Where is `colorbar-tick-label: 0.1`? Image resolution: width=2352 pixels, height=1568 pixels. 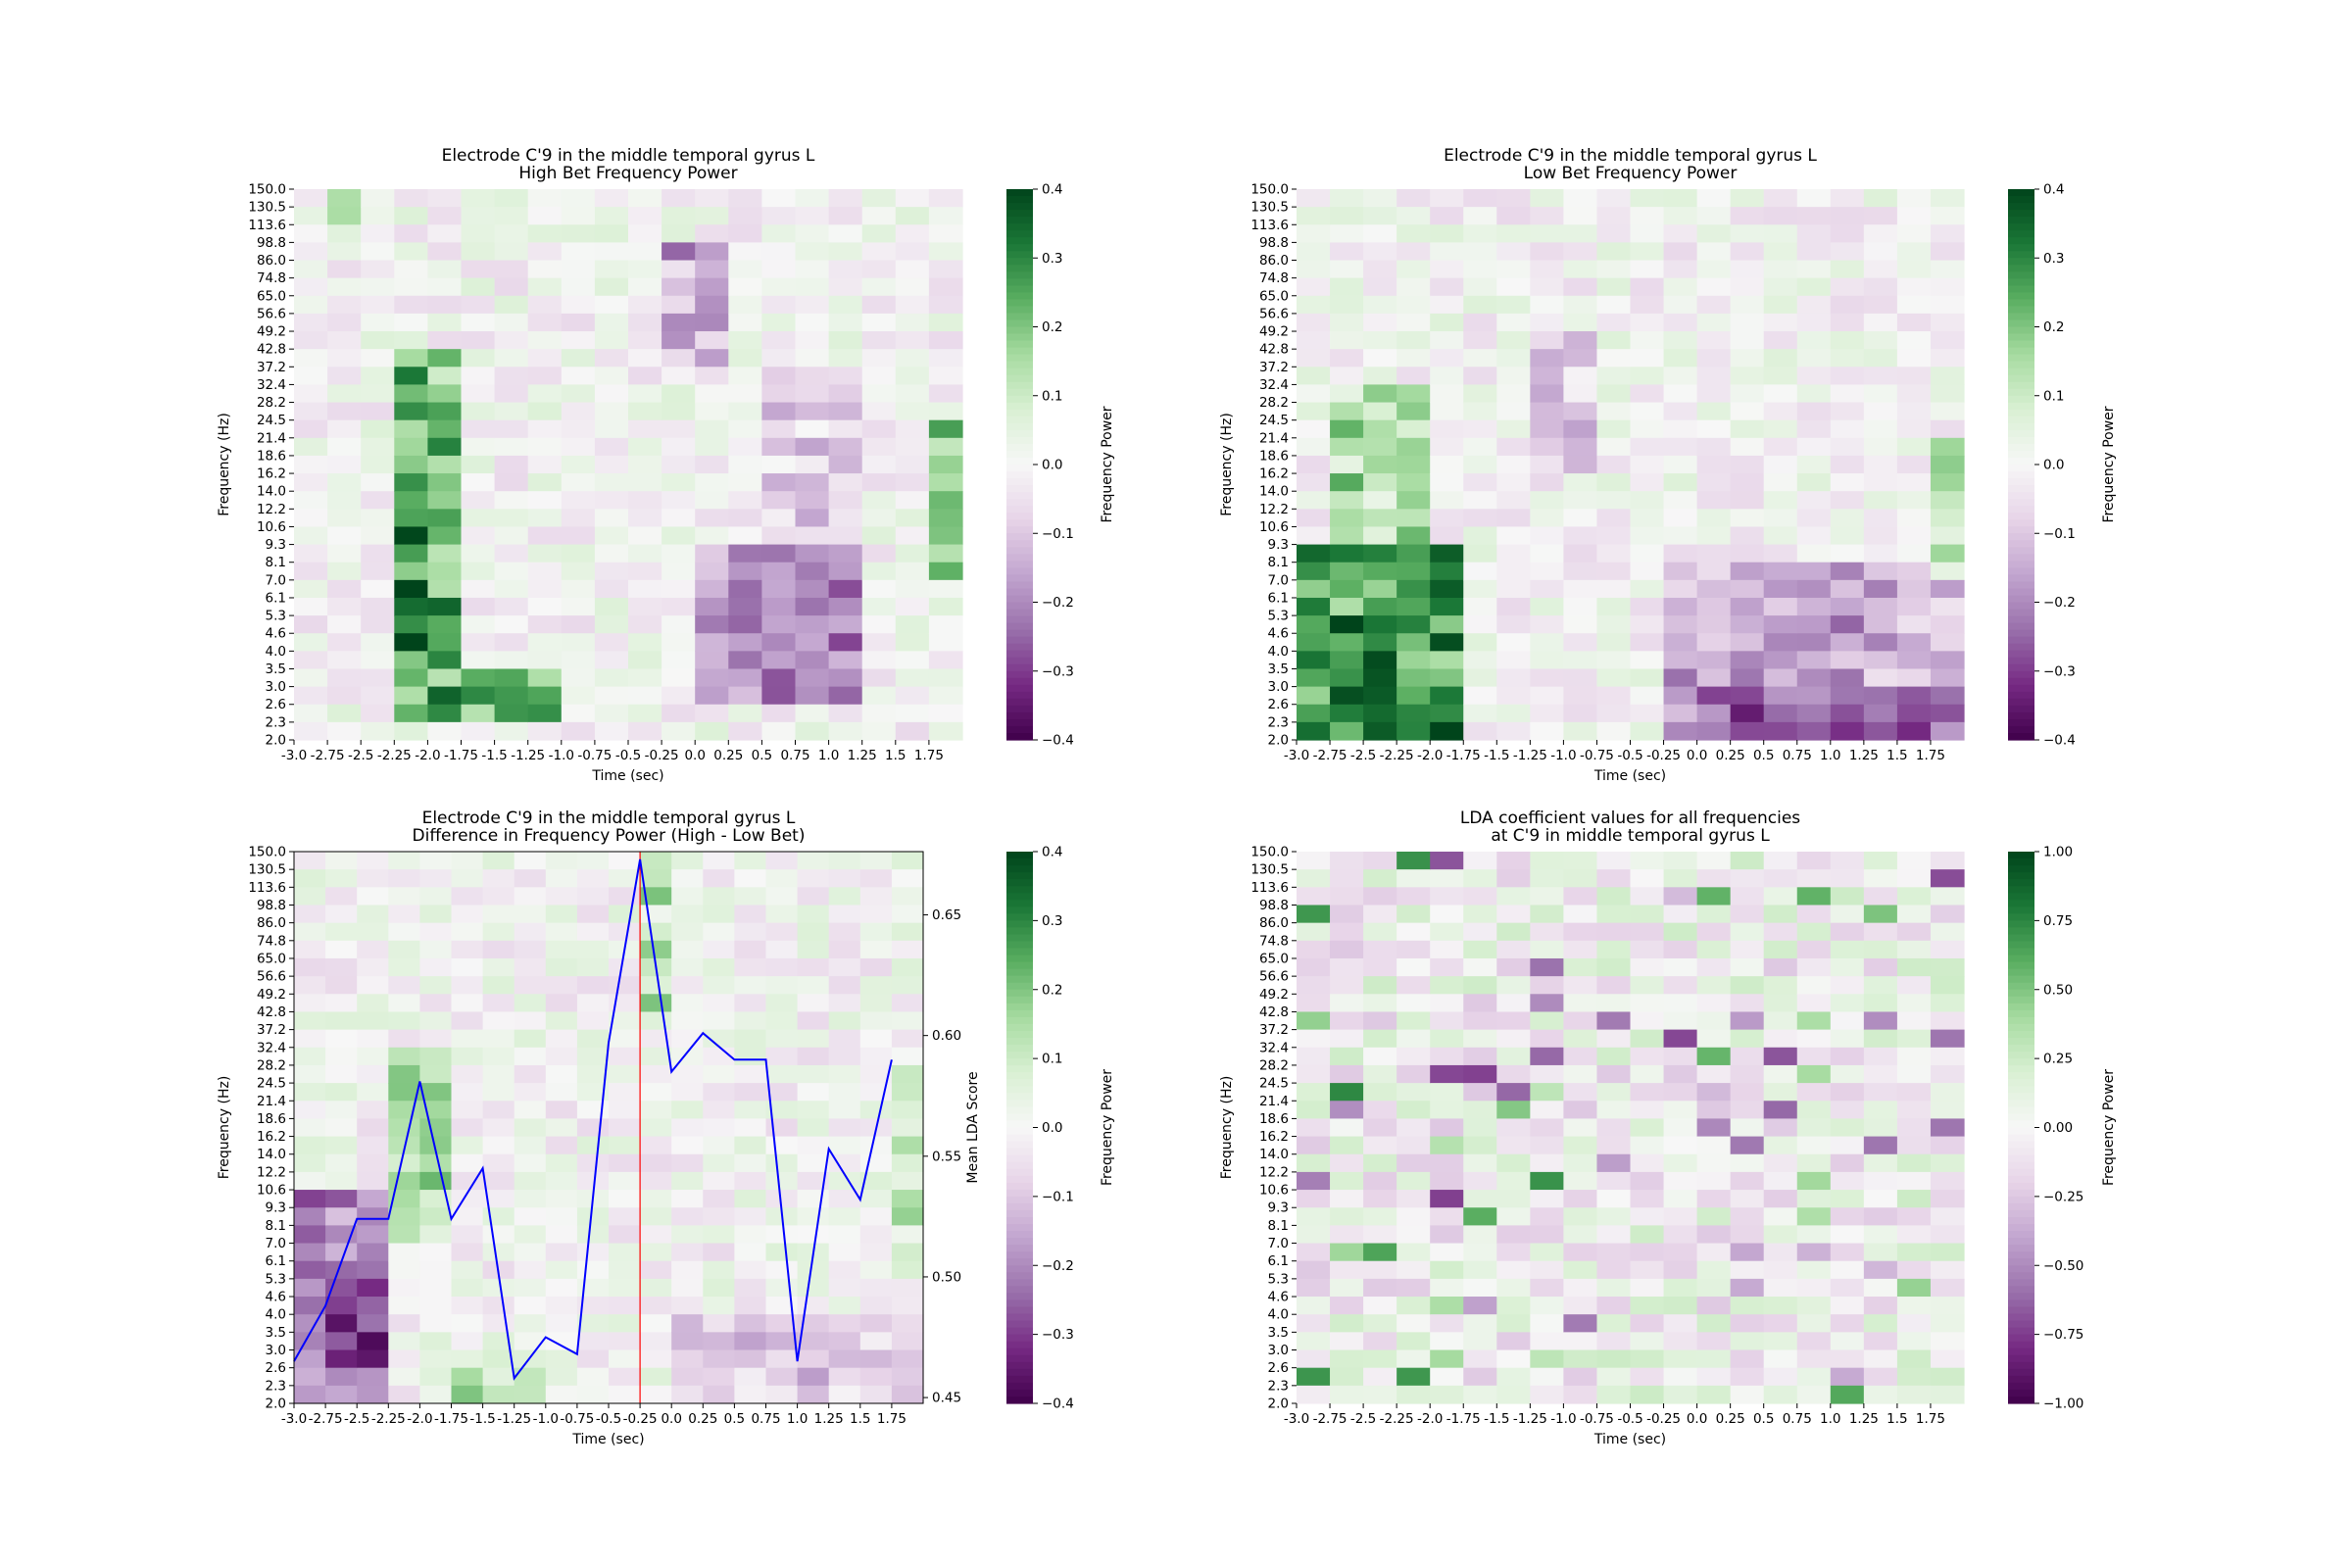
colorbar-tick-label: 0.1 is located at coordinates (2053, 396).